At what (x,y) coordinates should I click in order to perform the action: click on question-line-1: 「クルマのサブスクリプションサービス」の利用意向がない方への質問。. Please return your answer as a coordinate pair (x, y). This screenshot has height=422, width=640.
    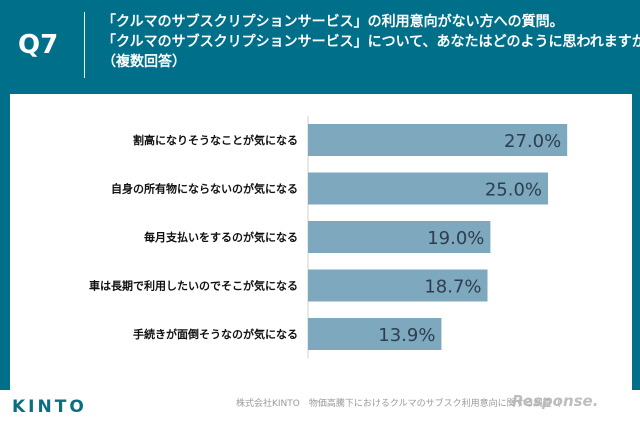
    Looking at the image, I should click on (333, 22).